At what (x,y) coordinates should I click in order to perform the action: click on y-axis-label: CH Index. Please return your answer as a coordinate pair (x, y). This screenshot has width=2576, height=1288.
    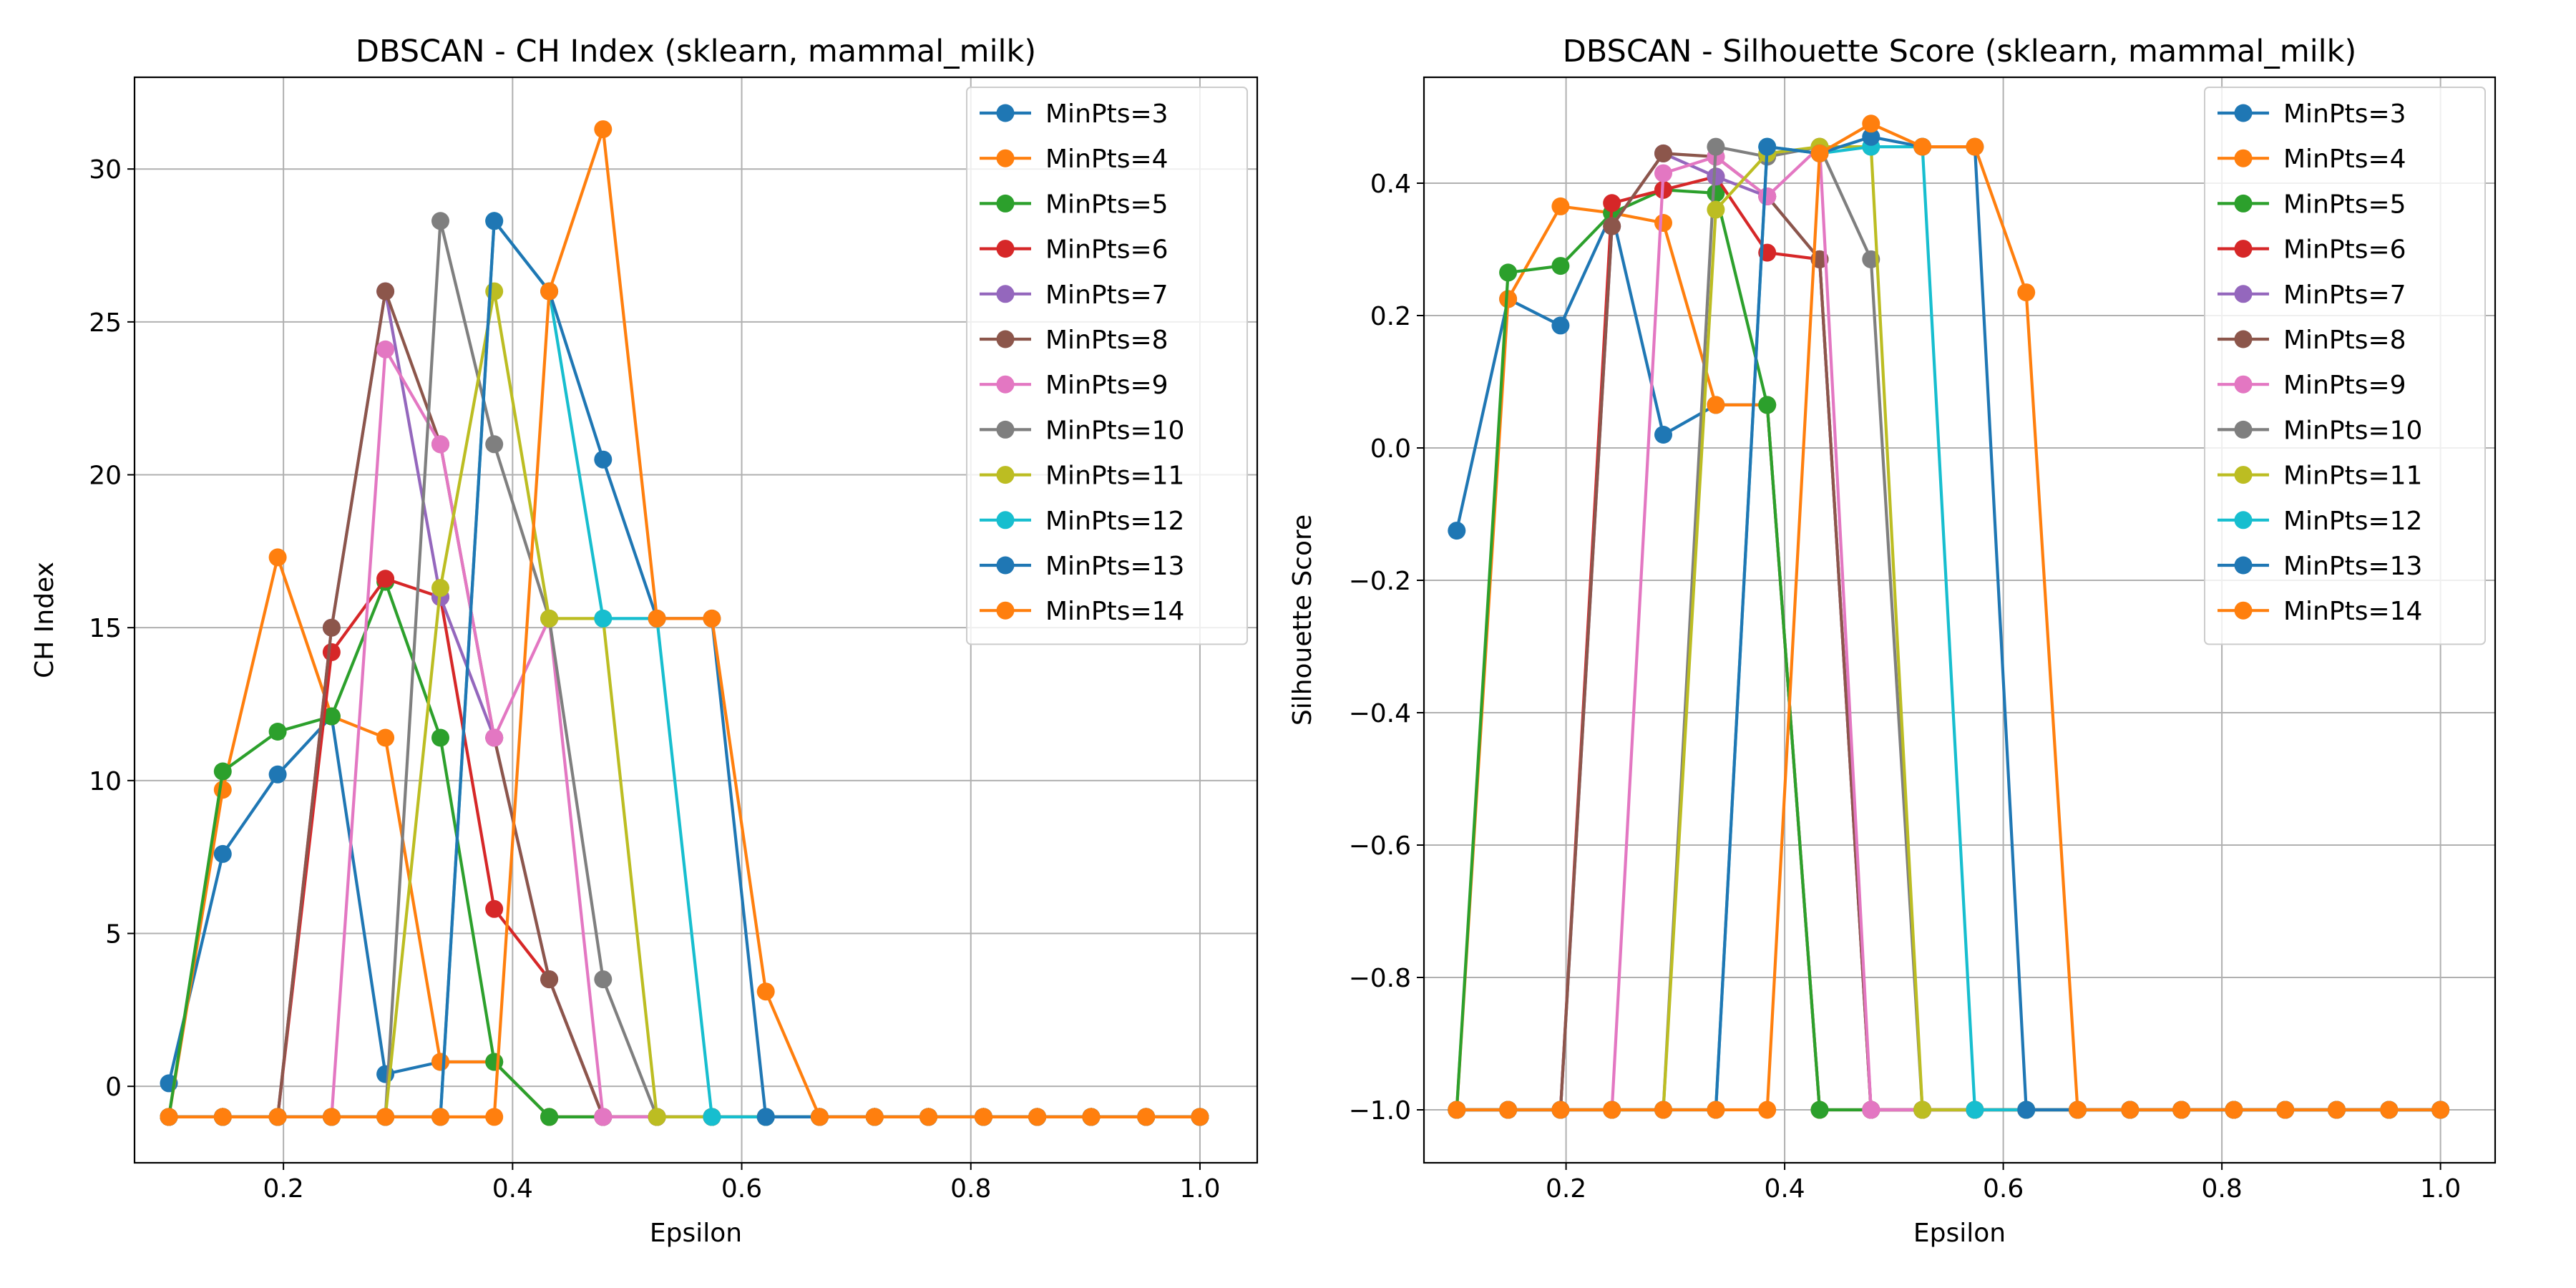
    Looking at the image, I should click on (44, 620).